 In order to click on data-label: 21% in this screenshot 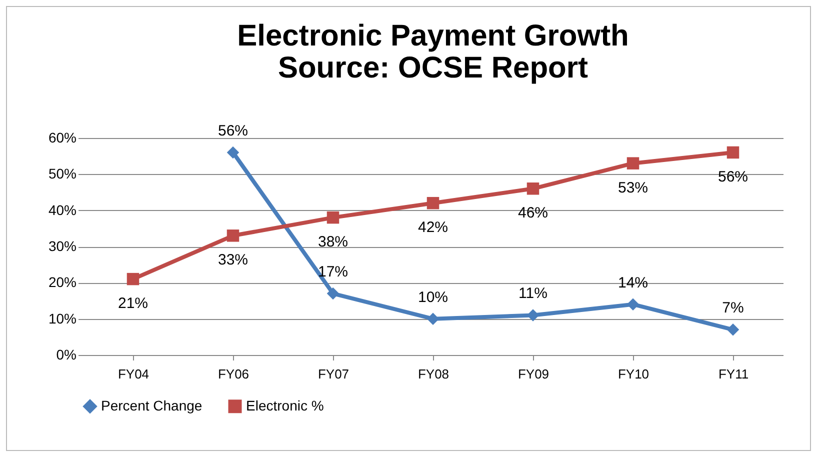, I will do `click(133, 303)`.